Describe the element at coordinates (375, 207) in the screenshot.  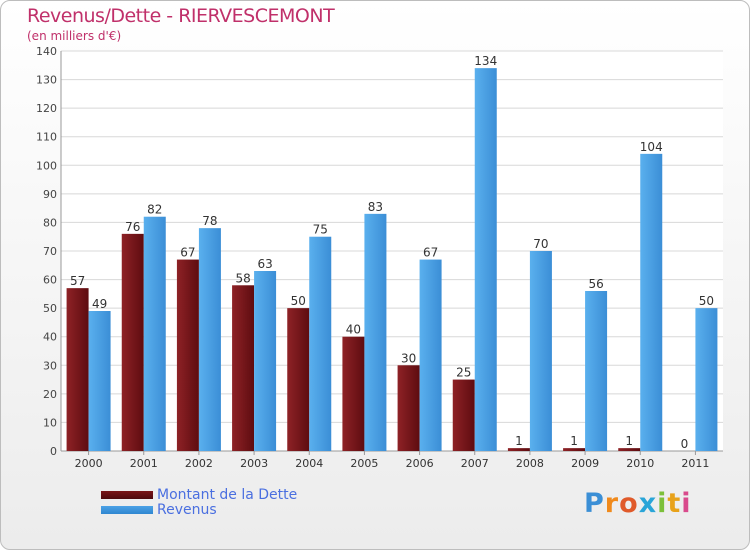
I see `revenue-value-label: 83` at that location.